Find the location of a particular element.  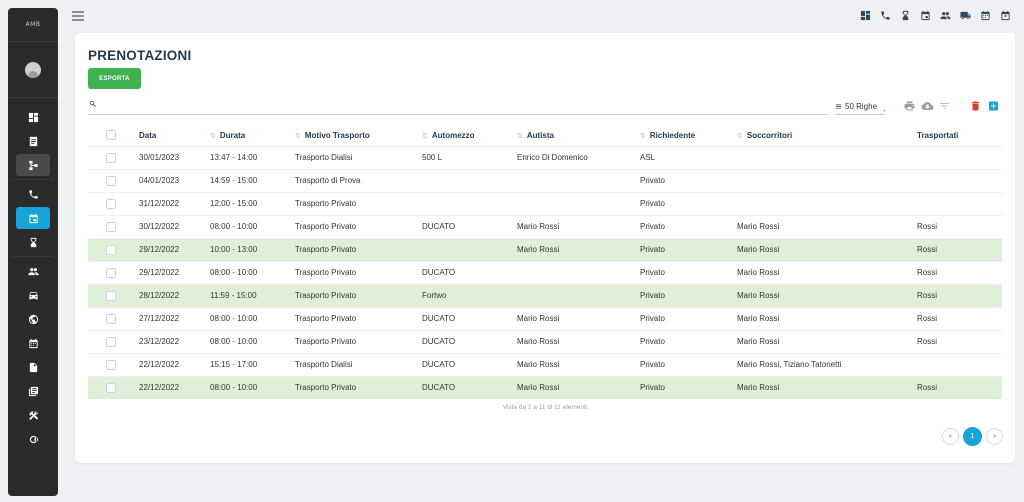

cell-trasportati: Rossi is located at coordinates (959, 318).